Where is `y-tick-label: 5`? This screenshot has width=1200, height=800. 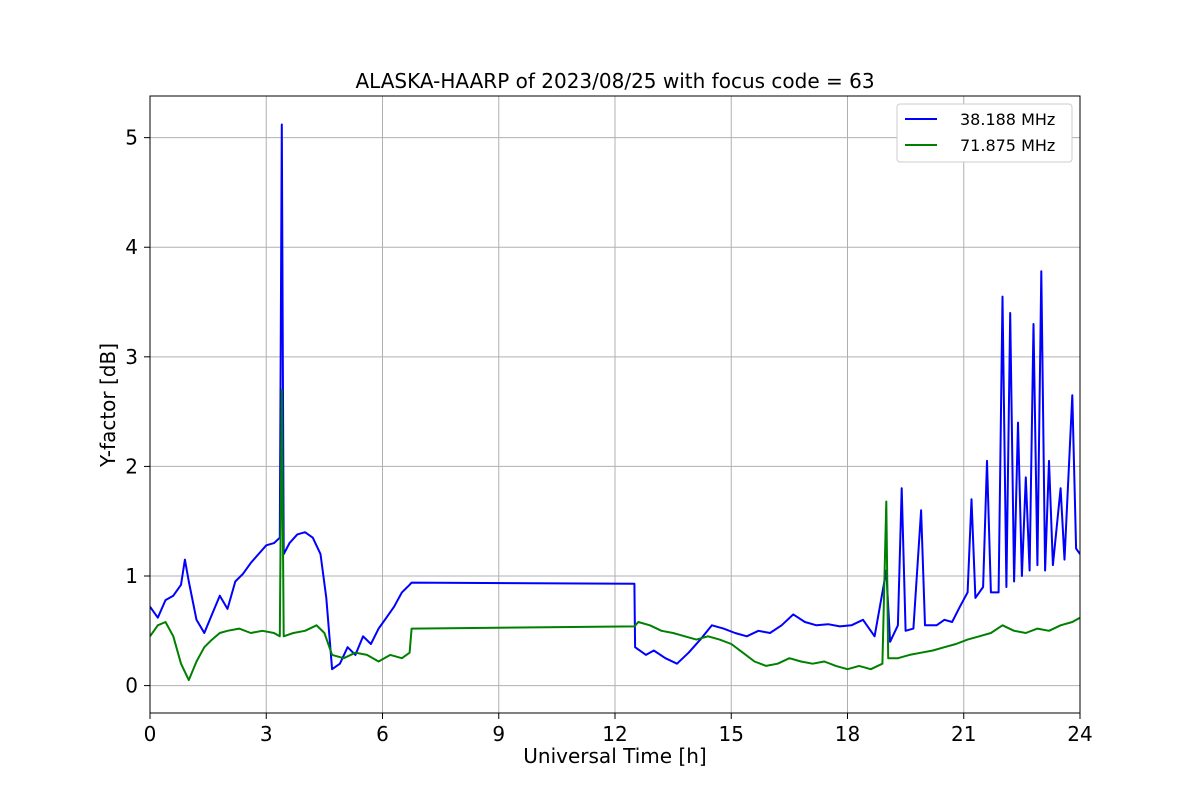 y-tick-label: 5 is located at coordinates (131, 138).